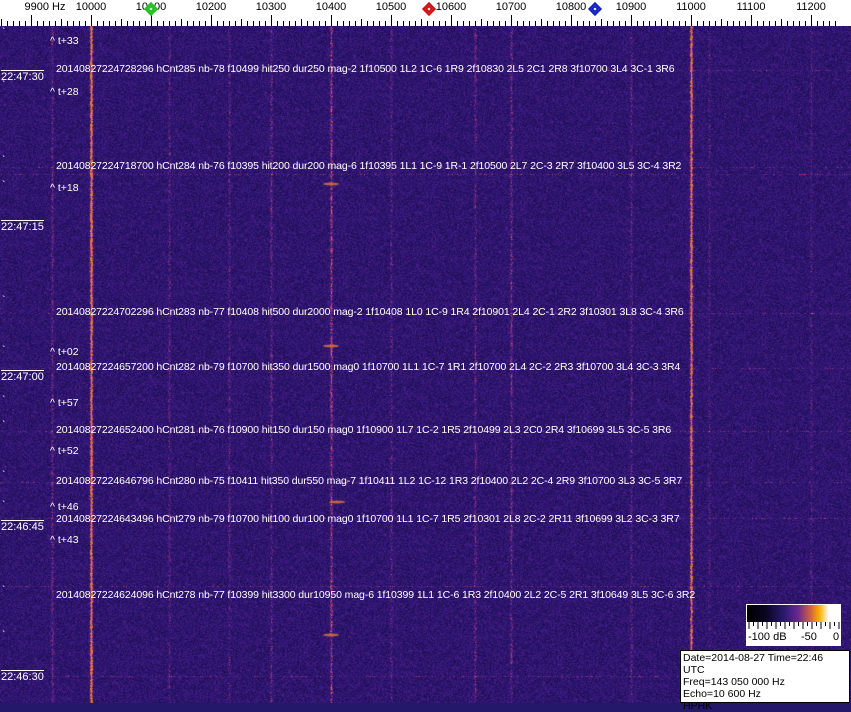 The image size is (851, 712). What do you see at coordinates (22, 376) in the screenshot?
I see `time-axis-label: 22:47:00` at bounding box center [22, 376].